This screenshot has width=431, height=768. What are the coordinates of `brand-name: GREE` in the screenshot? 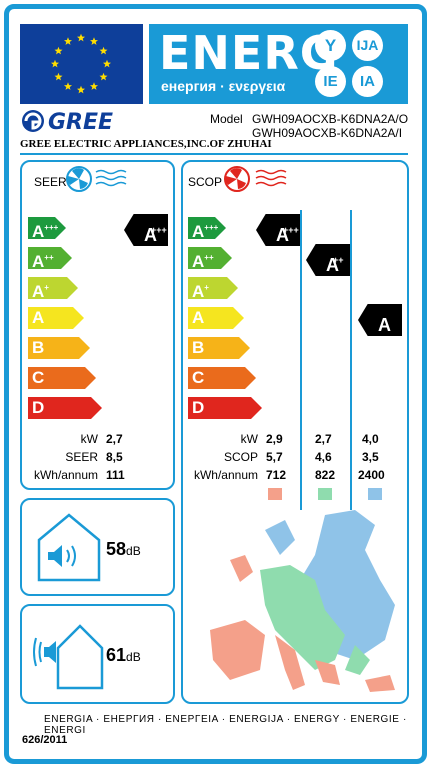 It's located at (81, 122).